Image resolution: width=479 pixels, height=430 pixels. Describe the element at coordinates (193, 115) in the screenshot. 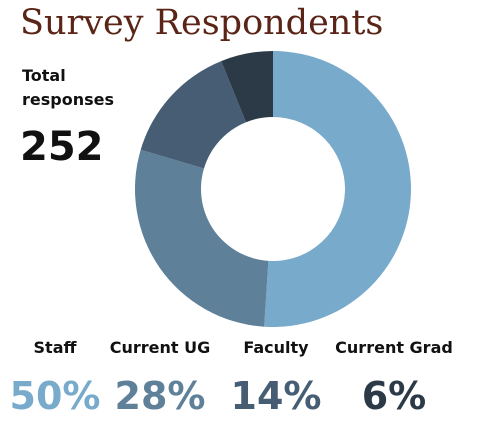

I see `donut-slice-faculty` at that location.